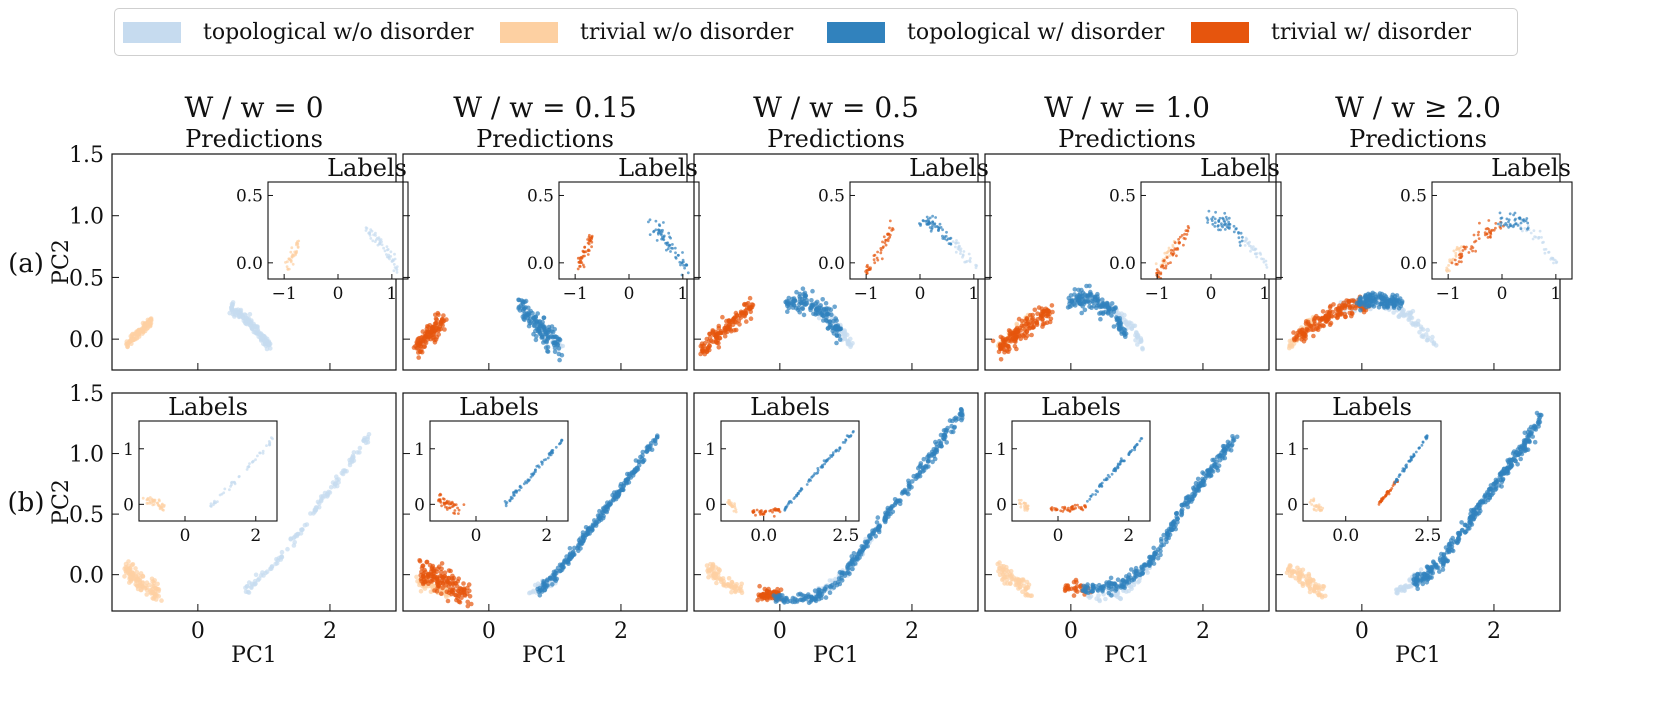 Image resolution: width=1661 pixels, height=702 pixels. What do you see at coordinates (208, 407) in the screenshot?
I see `inset-title: Labels` at bounding box center [208, 407].